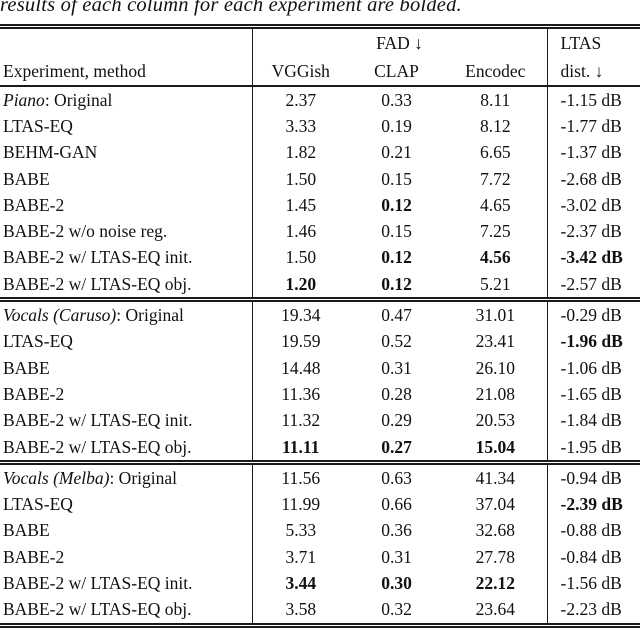 The height and width of the screenshot is (642, 640). Describe the element at coordinates (495, 609) in the screenshot. I see `encodec-value: 23.64` at that location.